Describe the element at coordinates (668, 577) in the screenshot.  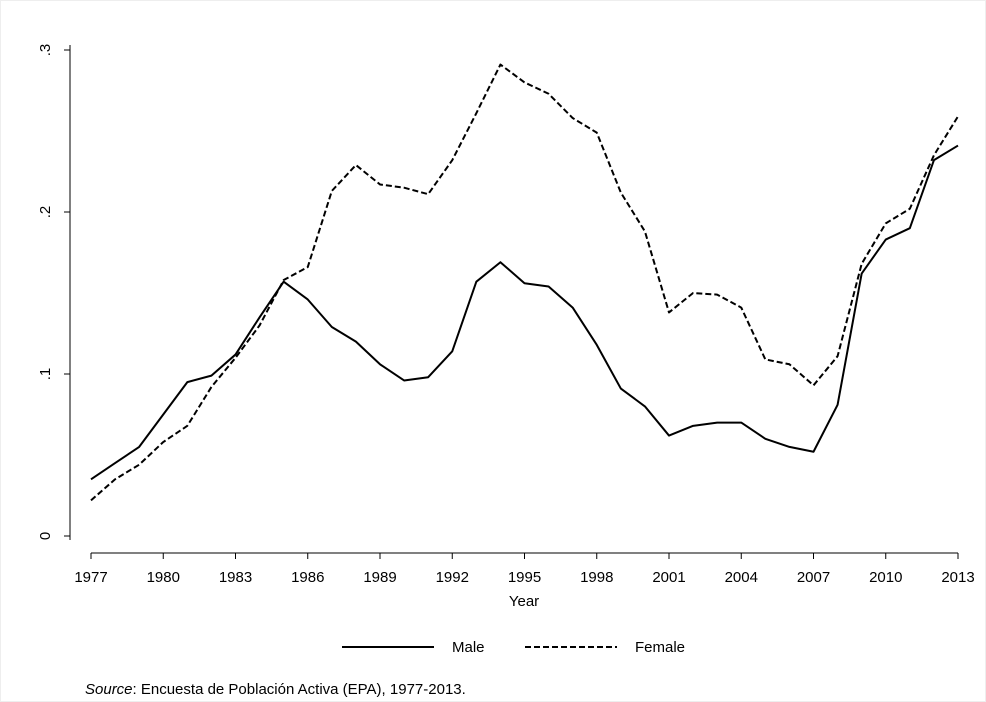
I see `x-tick-label: 2001` at that location.